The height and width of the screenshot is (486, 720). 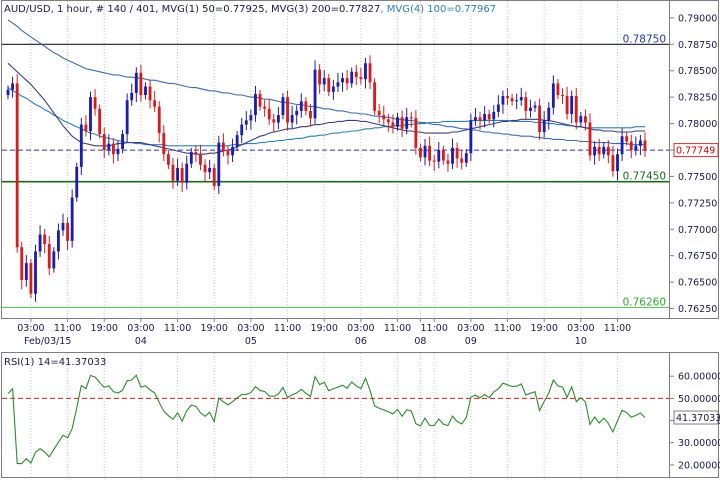 I want to click on price-y-tick-label: 0.79000, so click(x=697, y=18).